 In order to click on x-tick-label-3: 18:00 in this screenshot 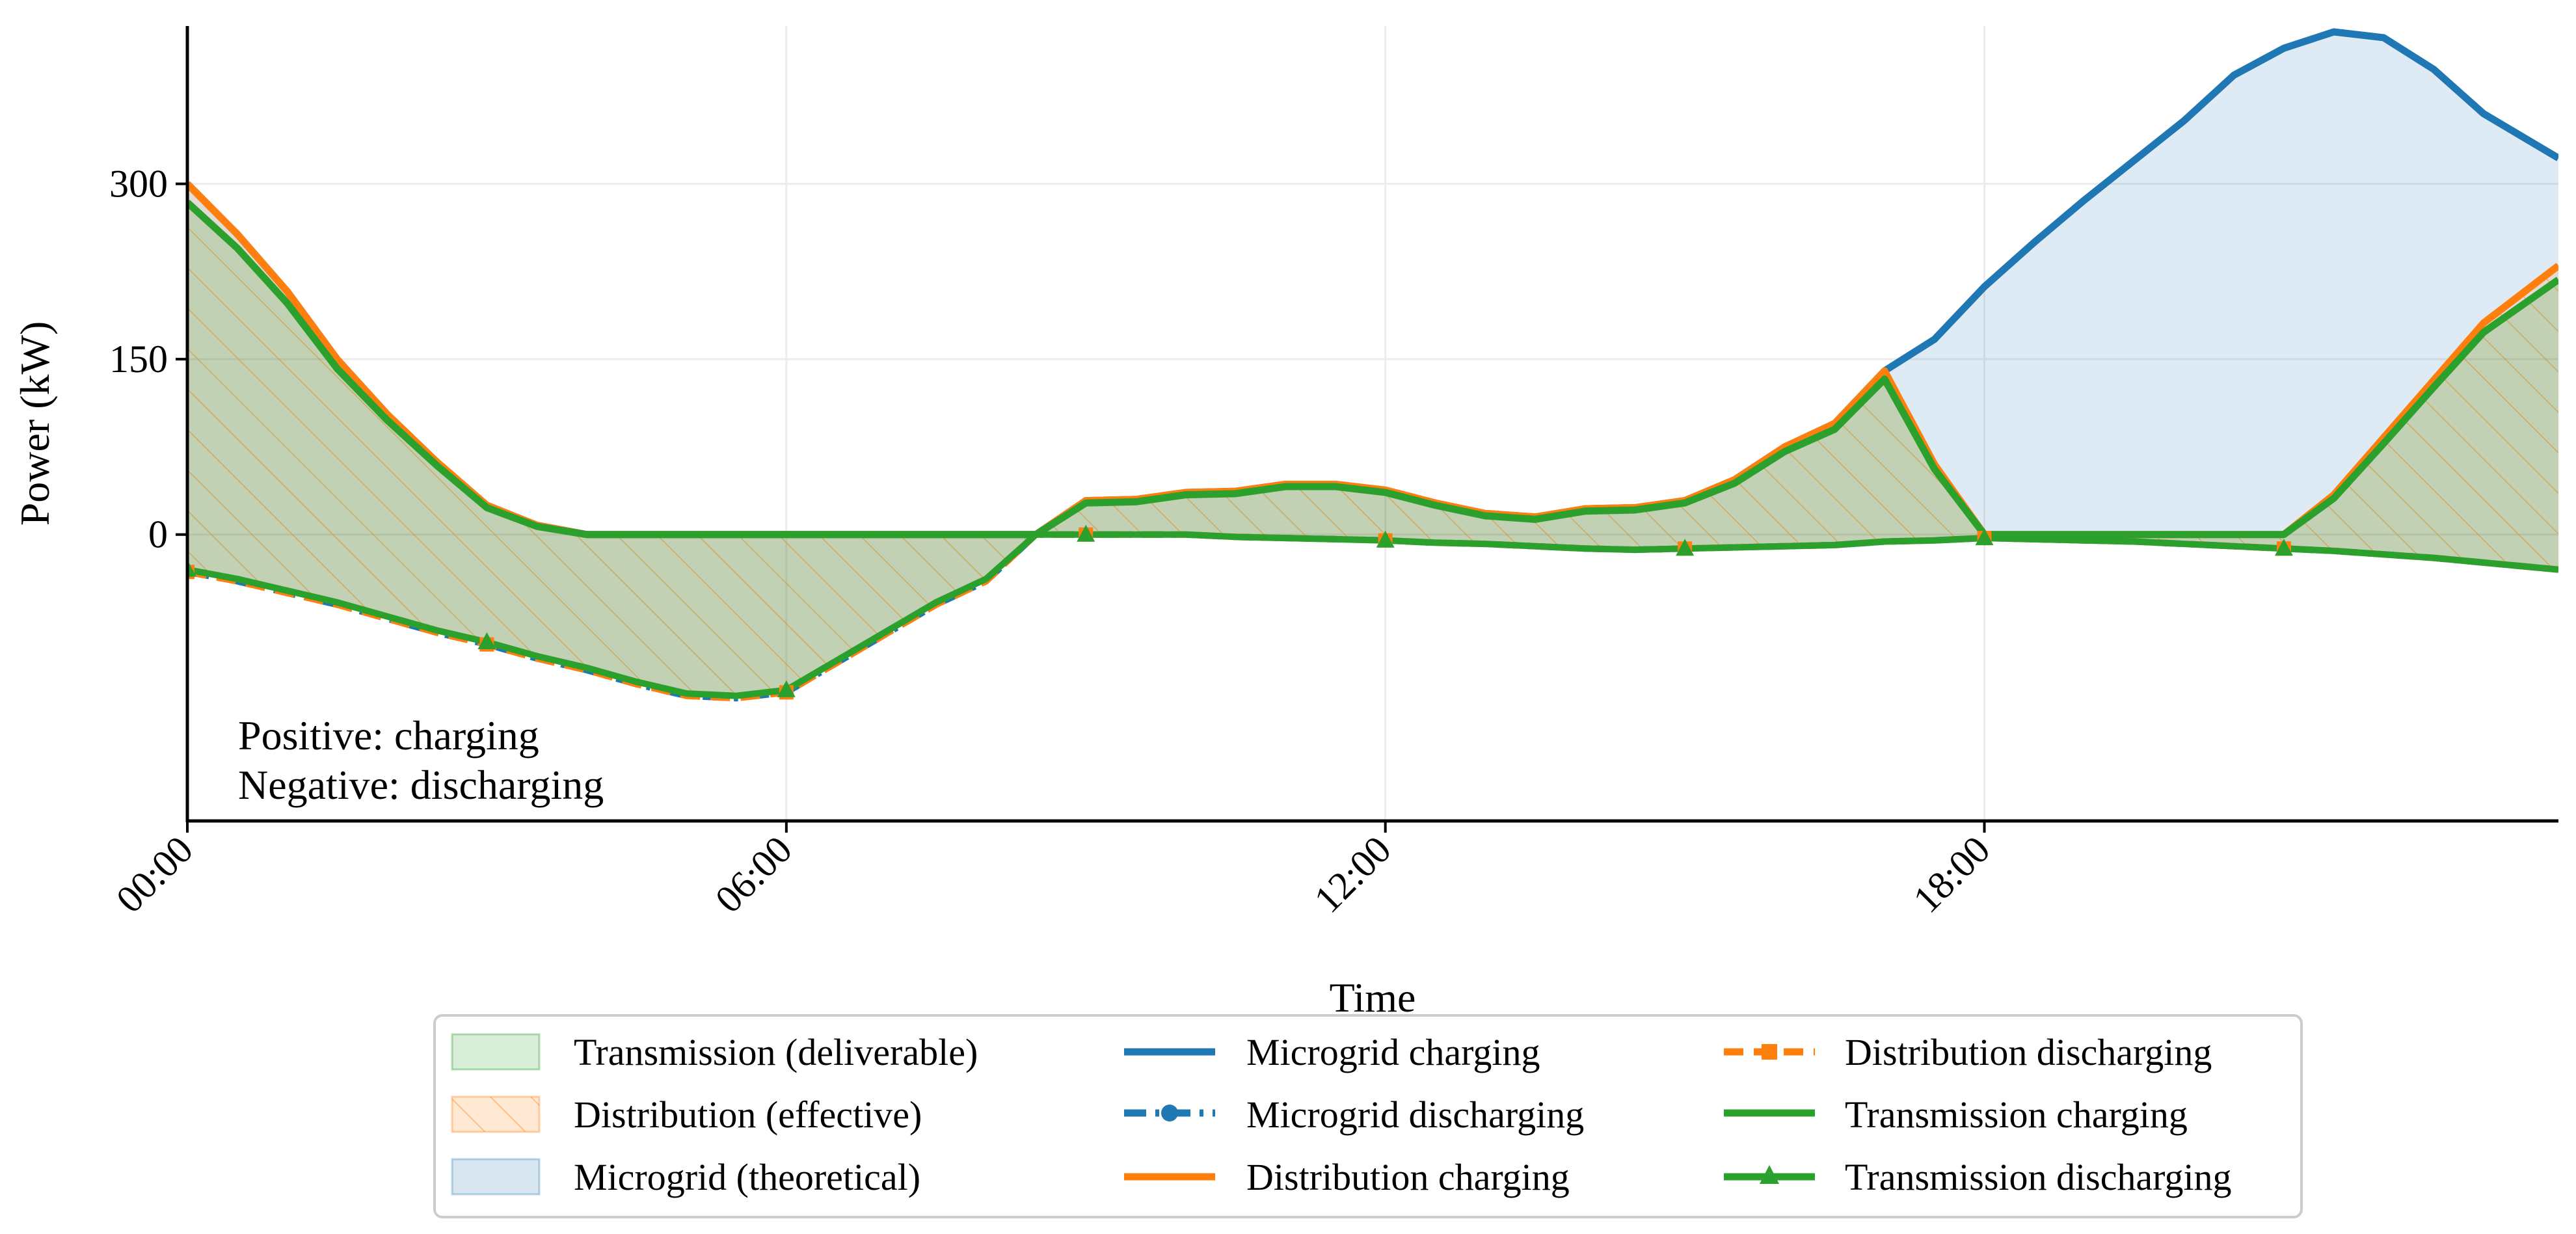, I will do `click(1951, 874)`.